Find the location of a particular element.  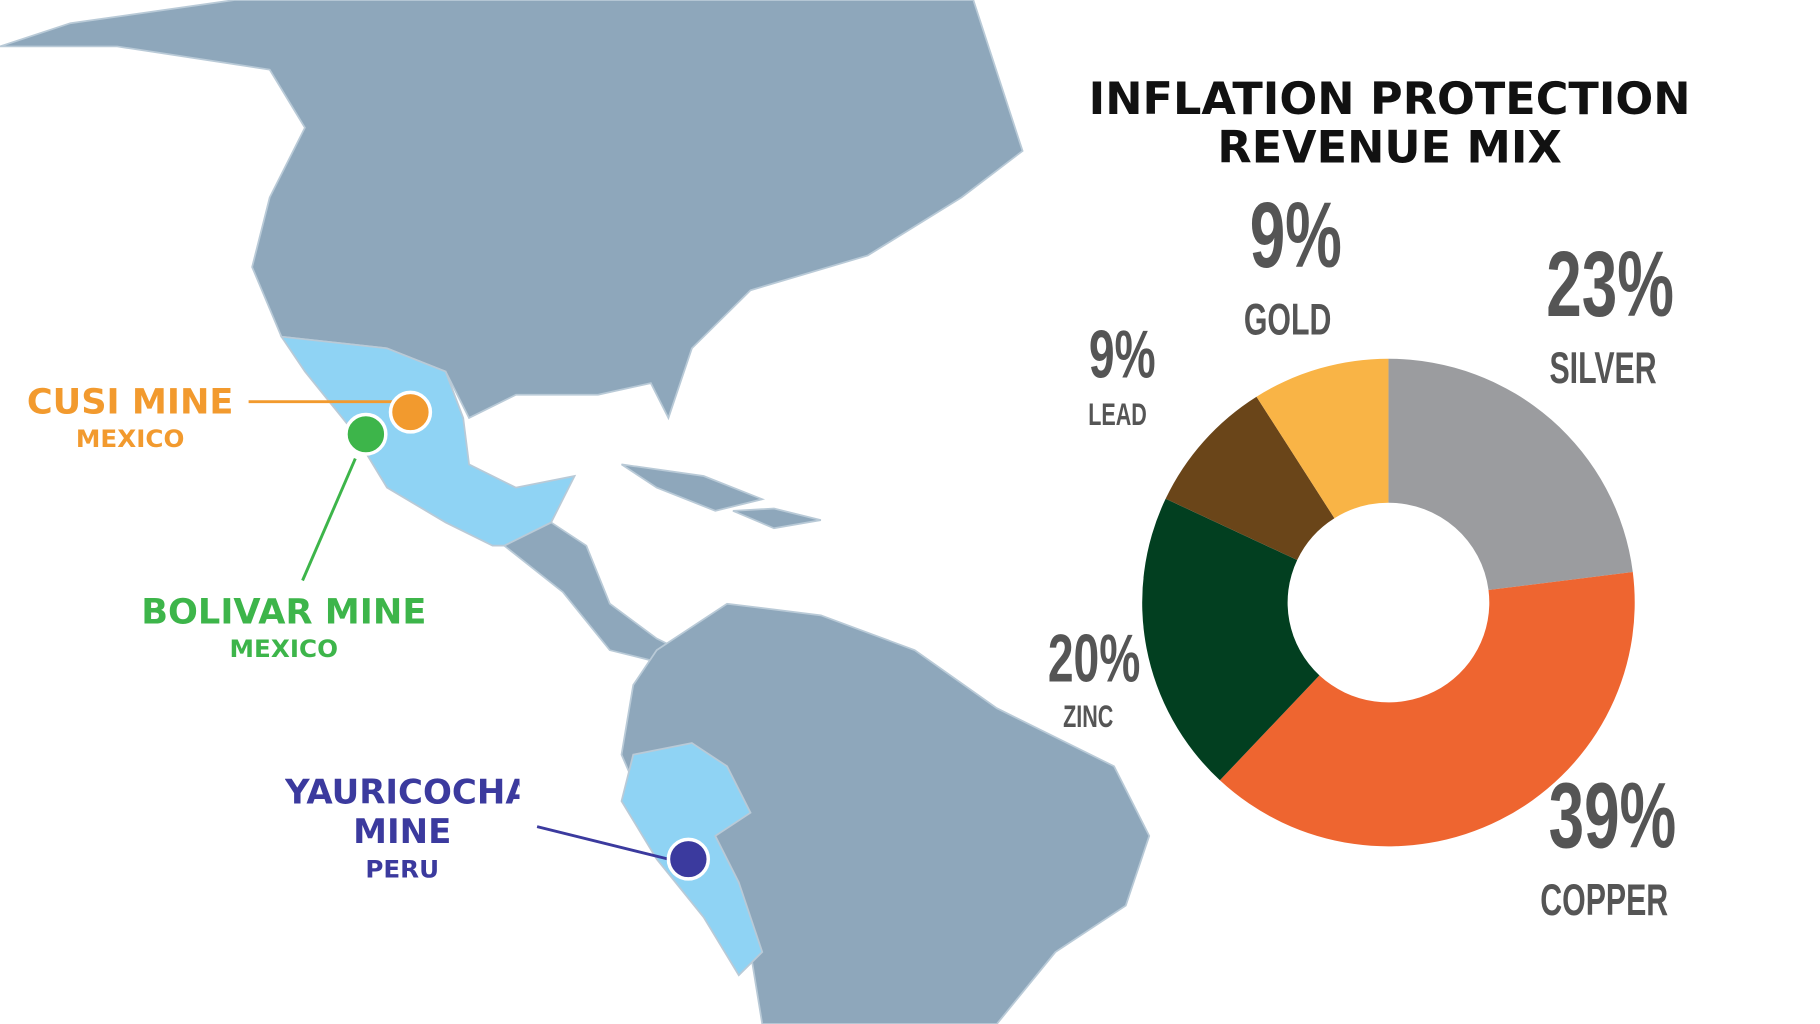

mine-name-box: YAURICOCHA MINE is located at coordinates (402, 812).